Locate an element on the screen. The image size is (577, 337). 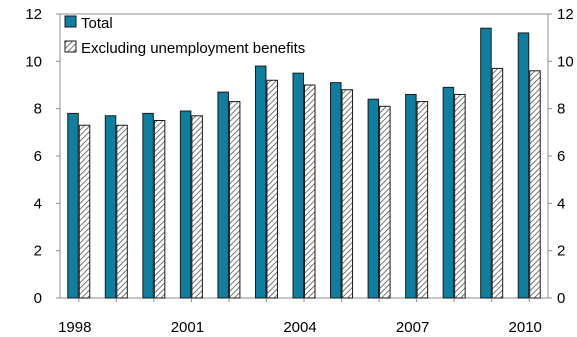
y-tick-label-left: 10 is located at coordinates (33, 61).